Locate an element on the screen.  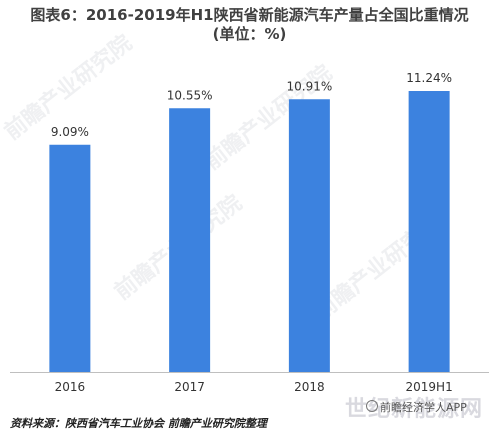
x-tick-label-2018: 2018 is located at coordinates (309, 387).